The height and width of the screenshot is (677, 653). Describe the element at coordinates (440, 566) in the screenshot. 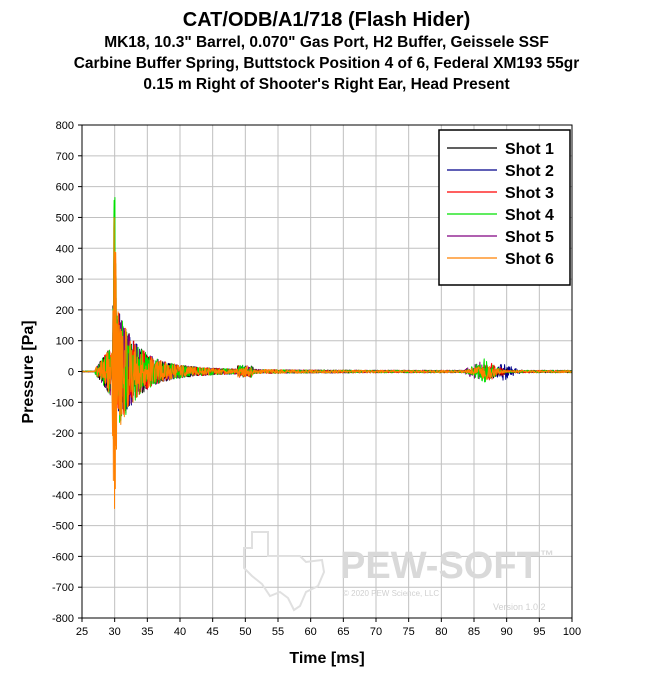

I see `watermark-brand: PEW-SOFT` at that location.